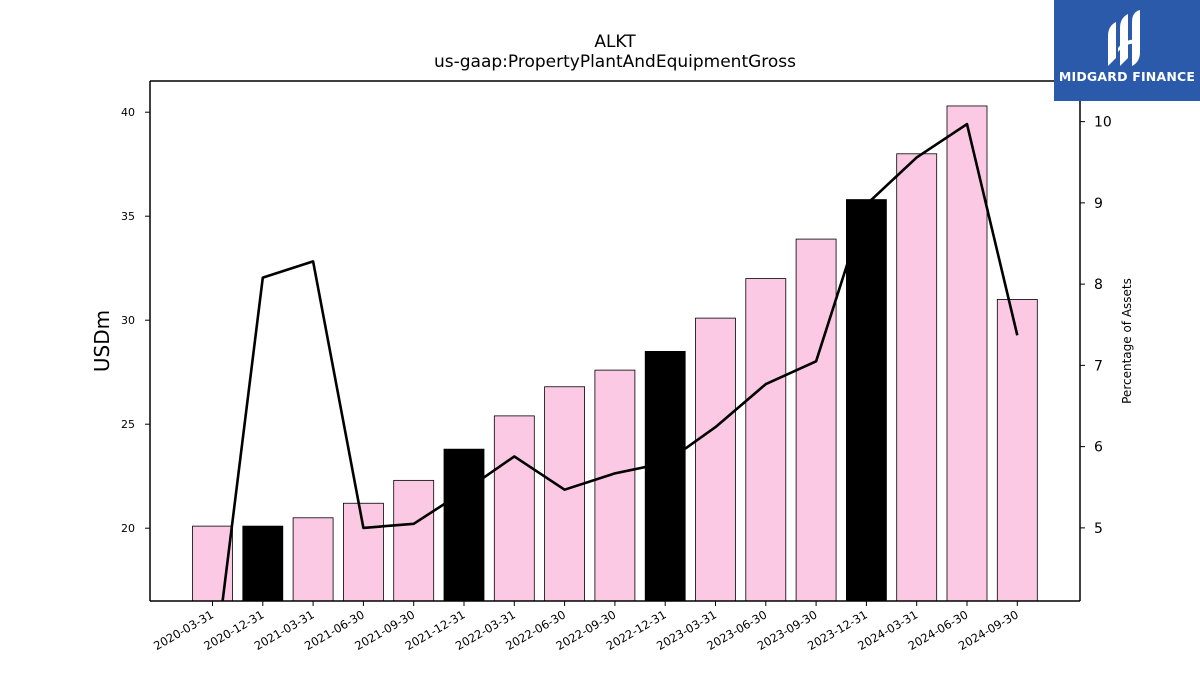  Describe the element at coordinates (615, 42) in the screenshot. I see `chart-title: ALKT` at that location.